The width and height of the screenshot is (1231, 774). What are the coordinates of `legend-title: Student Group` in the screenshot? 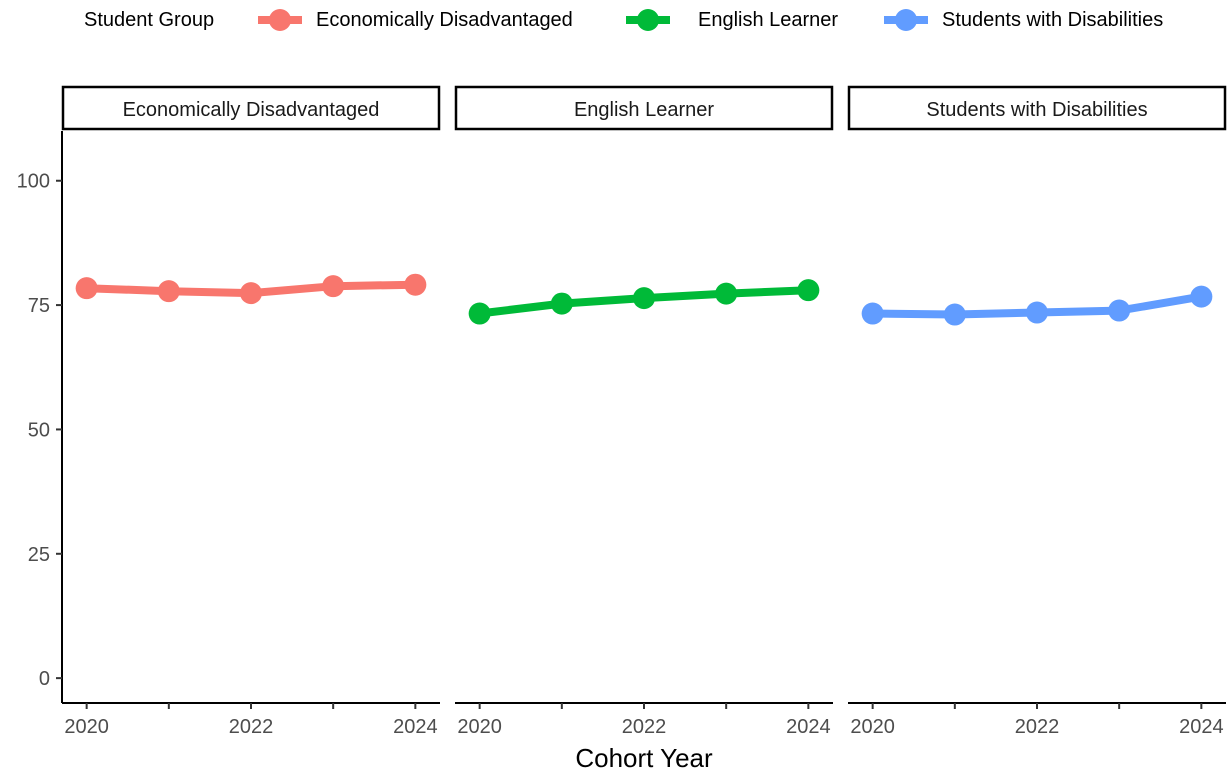 It's located at (149, 20).